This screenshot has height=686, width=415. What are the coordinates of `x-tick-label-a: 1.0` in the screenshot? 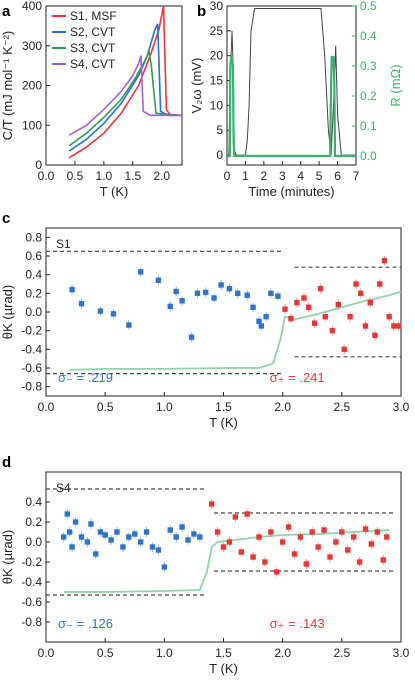 It's located at (104, 176).